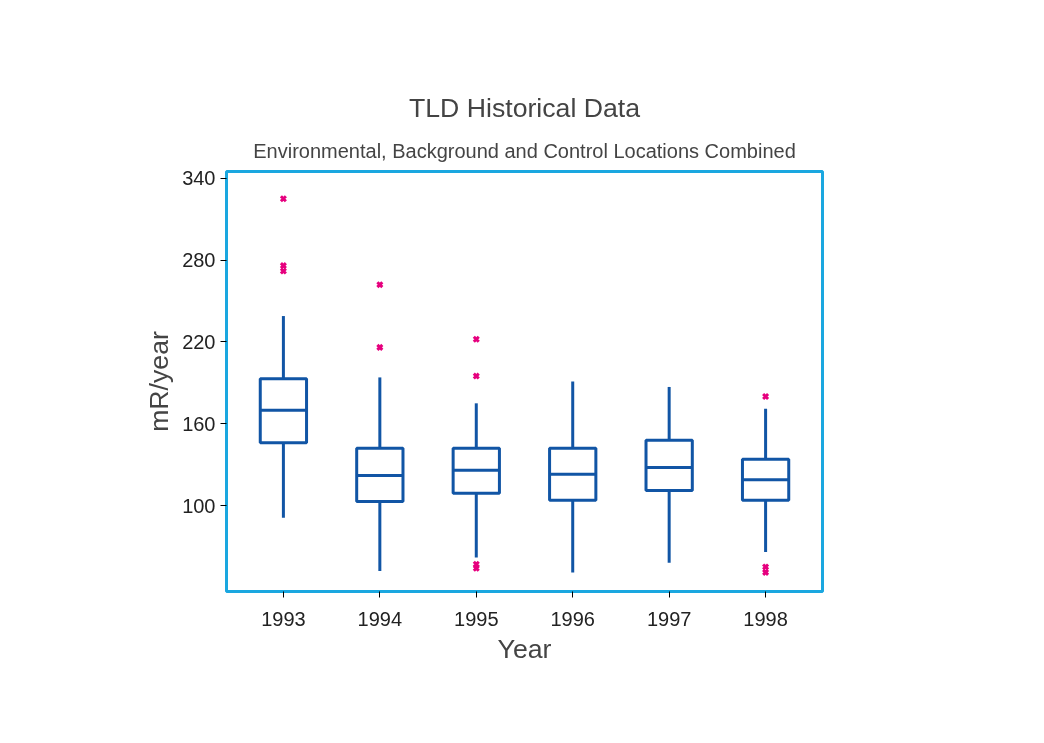 The height and width of the screenshot is (743, 1044). I want to click on y-tick-label: 340, so click(199, 178).